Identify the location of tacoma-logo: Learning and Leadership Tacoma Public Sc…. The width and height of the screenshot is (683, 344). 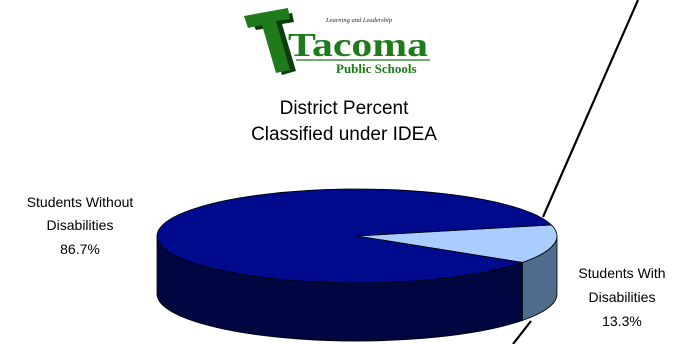
(337, 42).